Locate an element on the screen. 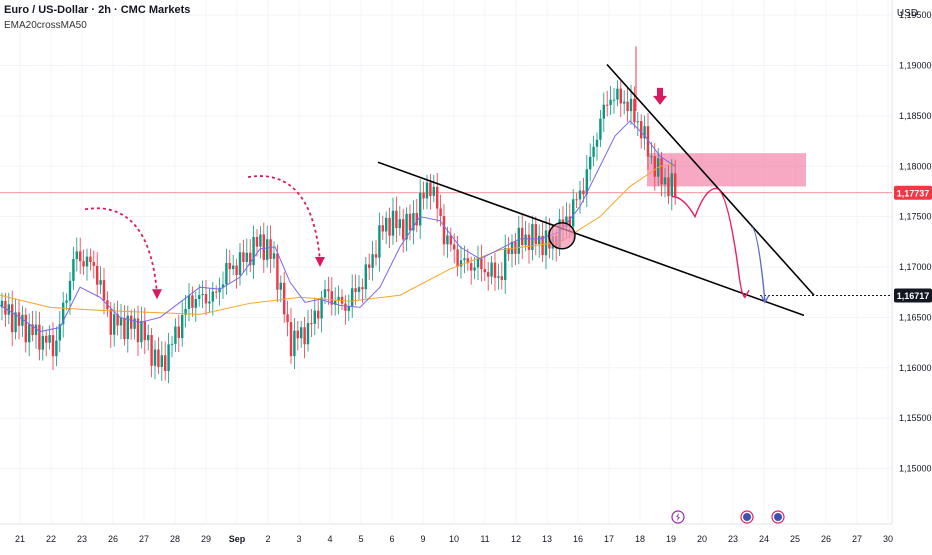  resistance-trendline is located at coordinates (710, 179).